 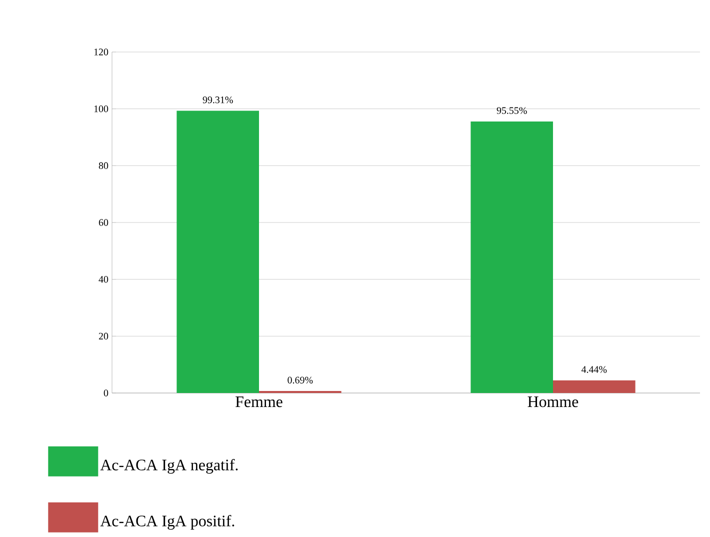 I want to click on y-tick-label: 0, so click(x=106, y=393).